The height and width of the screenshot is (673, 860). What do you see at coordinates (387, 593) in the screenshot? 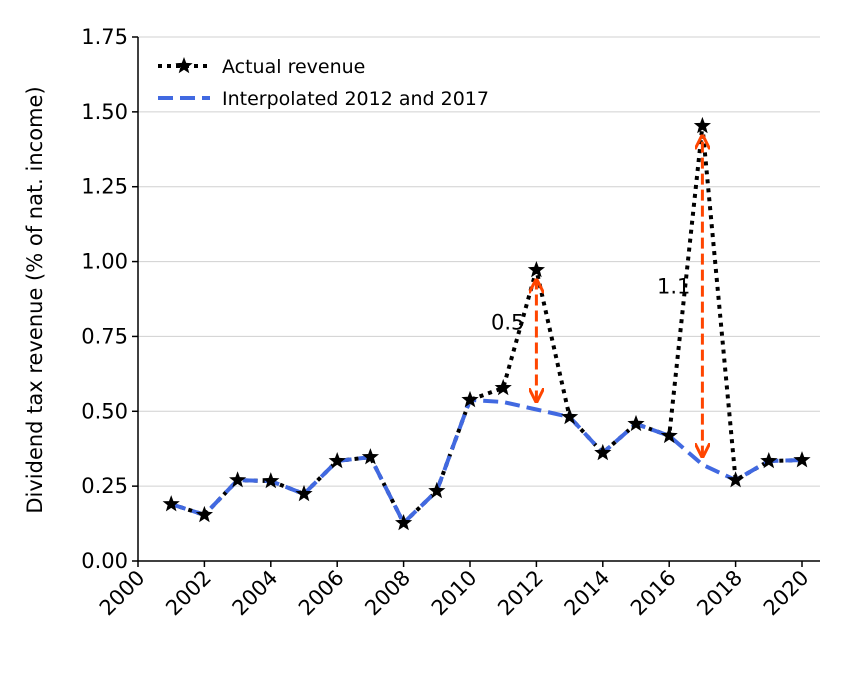
I see `x-tick-label: 2008` at bounding box center [387, 593].